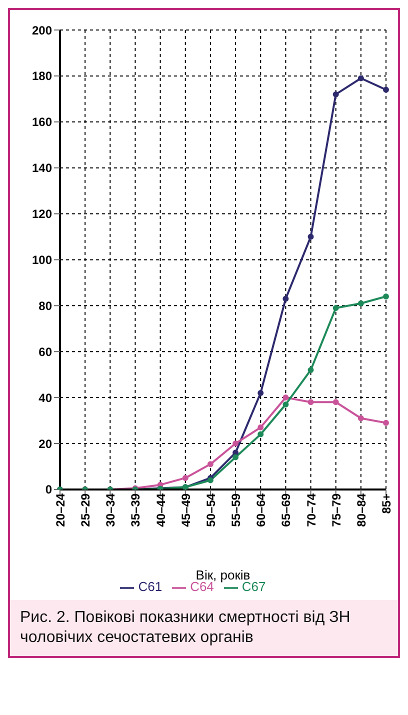  Describe the element at coordinates (42, 76) in the screenshot. I see `y-tick-label: 180` at that location.